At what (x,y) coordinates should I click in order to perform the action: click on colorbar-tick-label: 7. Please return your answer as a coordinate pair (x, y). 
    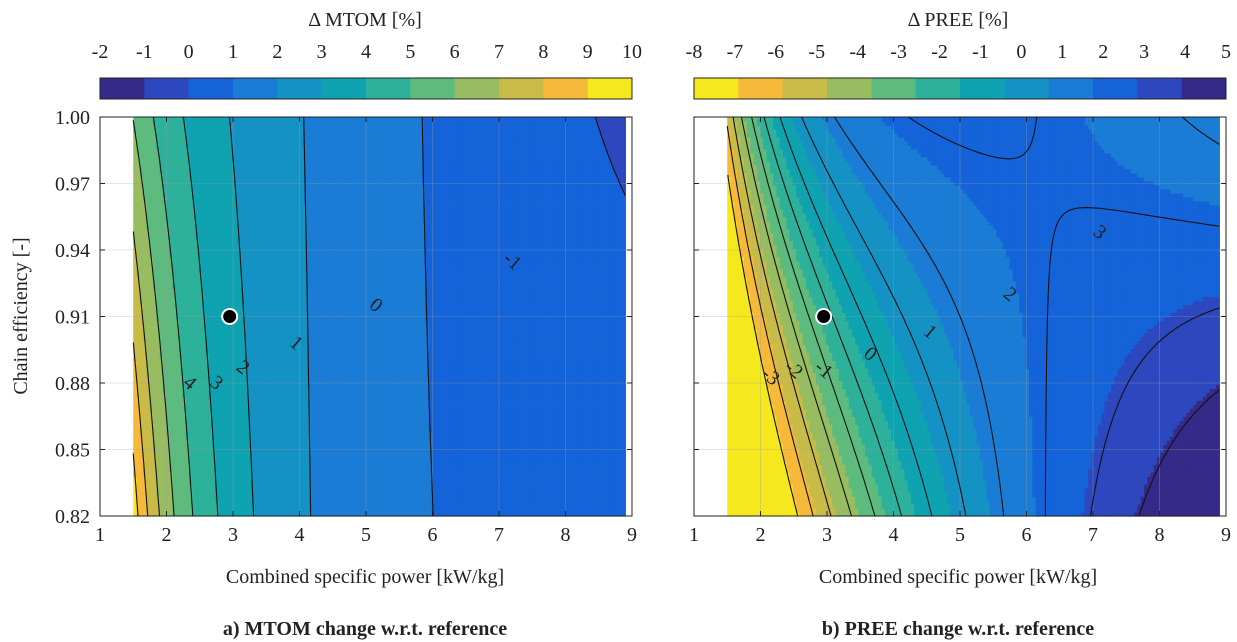
    Looking at the image, I should click on (499, 52).